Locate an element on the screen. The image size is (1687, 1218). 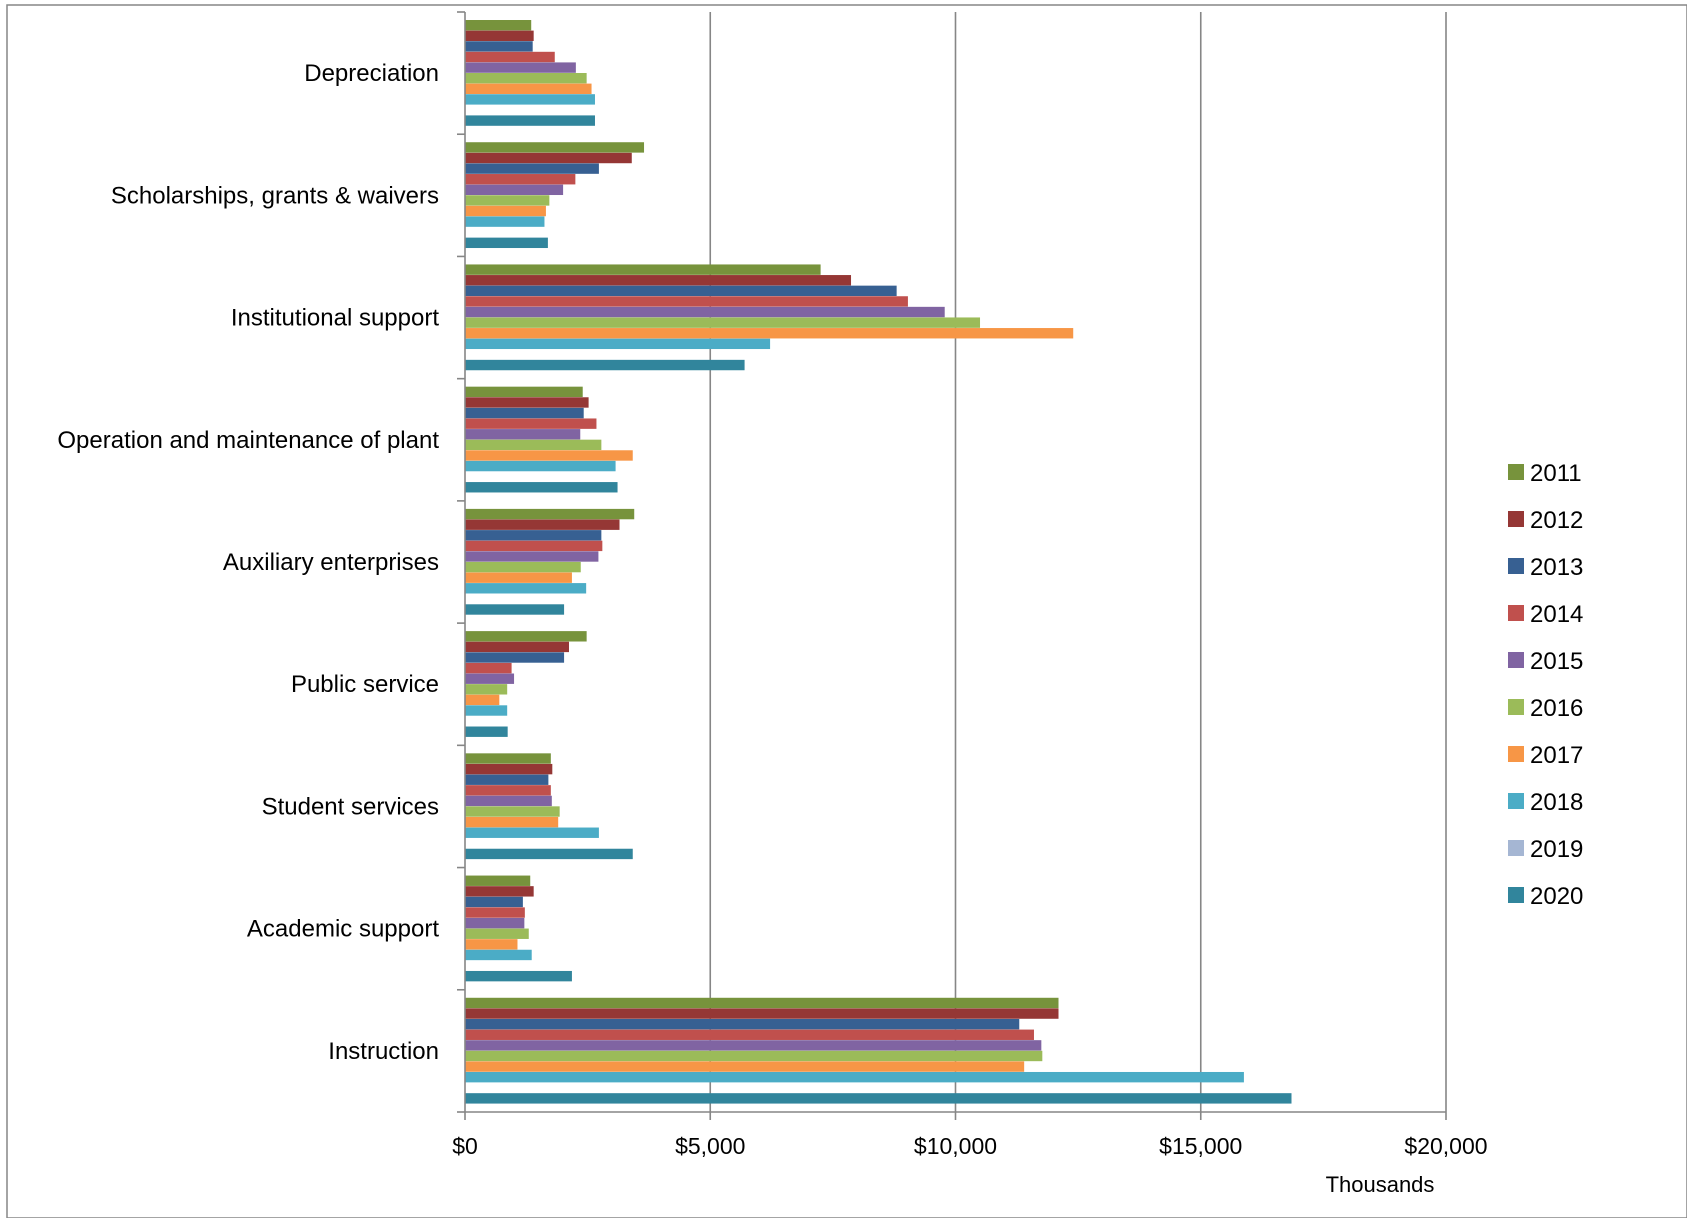
legend-entry: 2018 is located at coordinates (1556, 802).